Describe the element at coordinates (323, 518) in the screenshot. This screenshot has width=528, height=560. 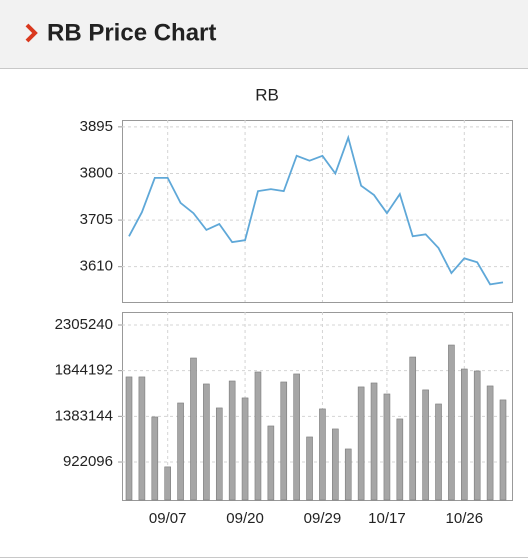
I see `x-tick-label: 09/29` at that location.